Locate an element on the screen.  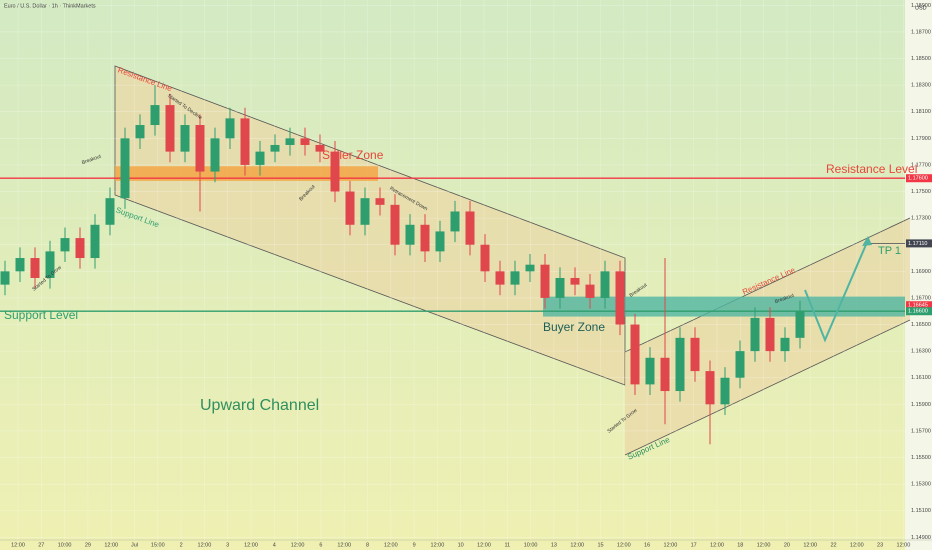
price-tag-label: 1.17600 is located at coordinates (918, 179).